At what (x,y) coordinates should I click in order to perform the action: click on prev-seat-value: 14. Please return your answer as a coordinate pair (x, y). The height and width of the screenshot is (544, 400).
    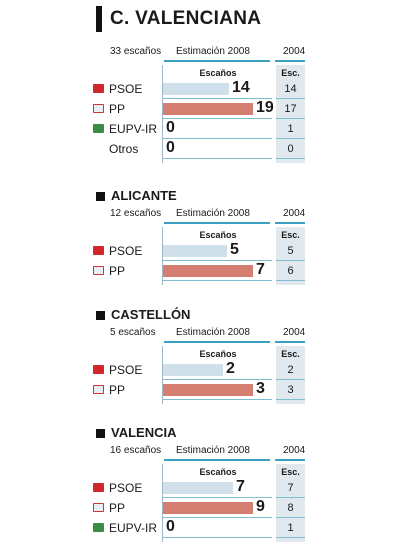
    Looking at the image, I should click on (290, 89).